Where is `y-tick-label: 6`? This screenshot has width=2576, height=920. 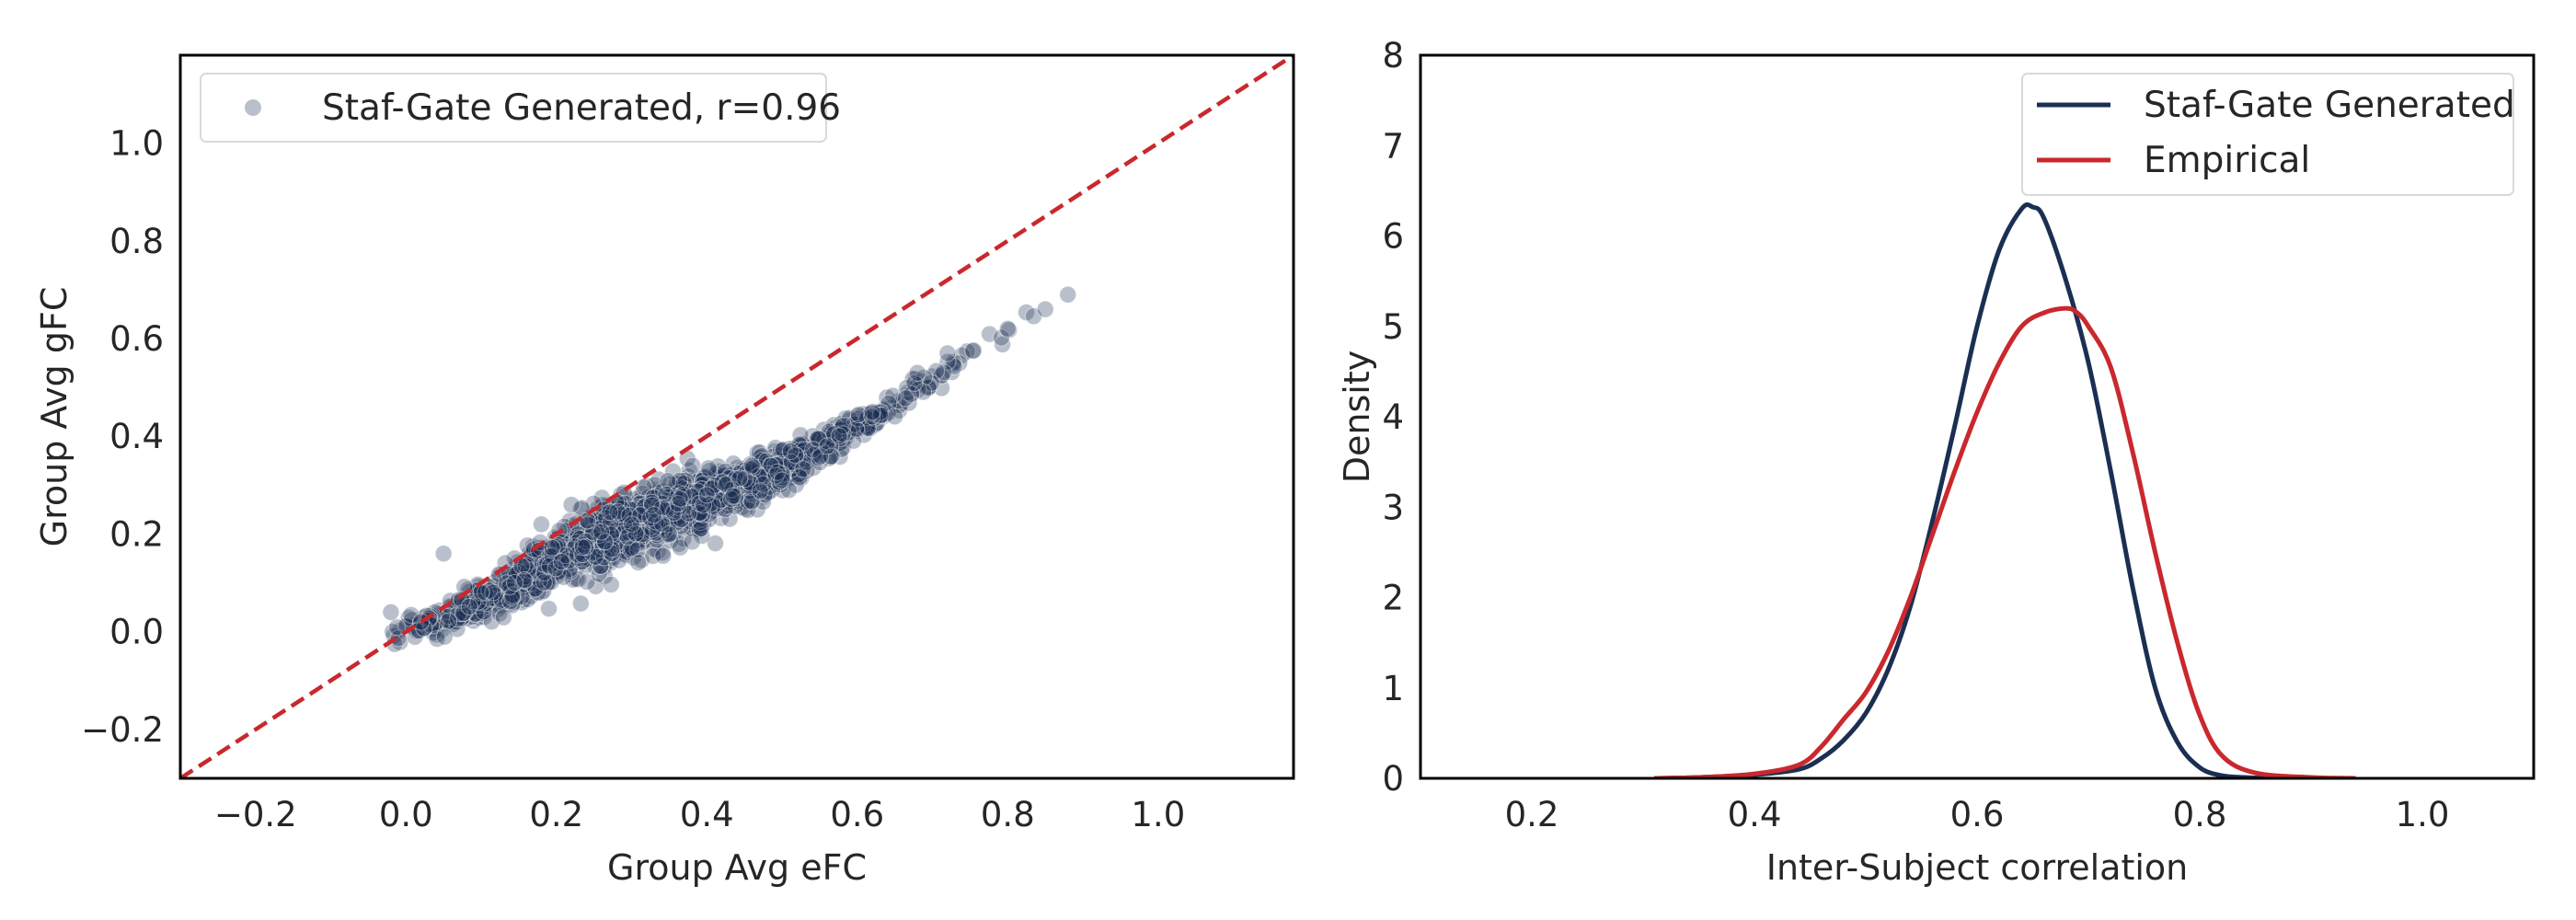
y-tick-label: 6 is located at coordinates (1393, 237).